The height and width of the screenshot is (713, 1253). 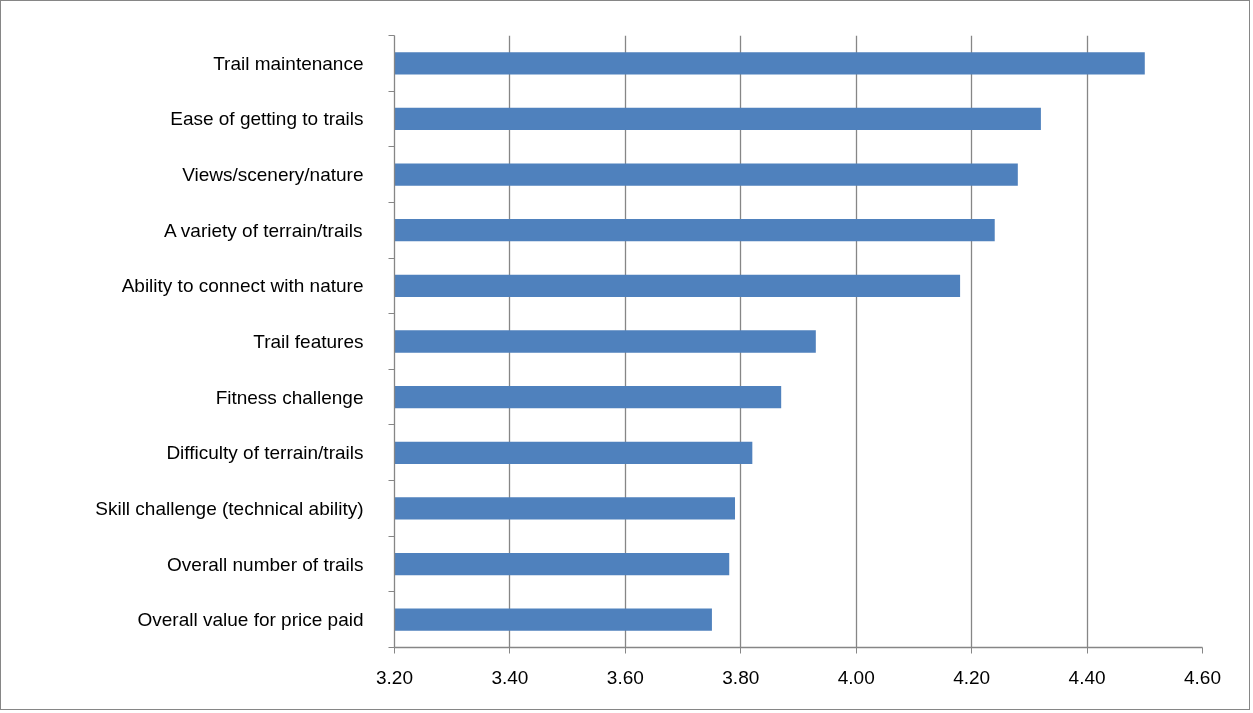 What do you see at coordinates (265, 453) in the screenshot?
I see `y-tick-label: Difficulty of terrain/trails` at bounding box center [265, 453].